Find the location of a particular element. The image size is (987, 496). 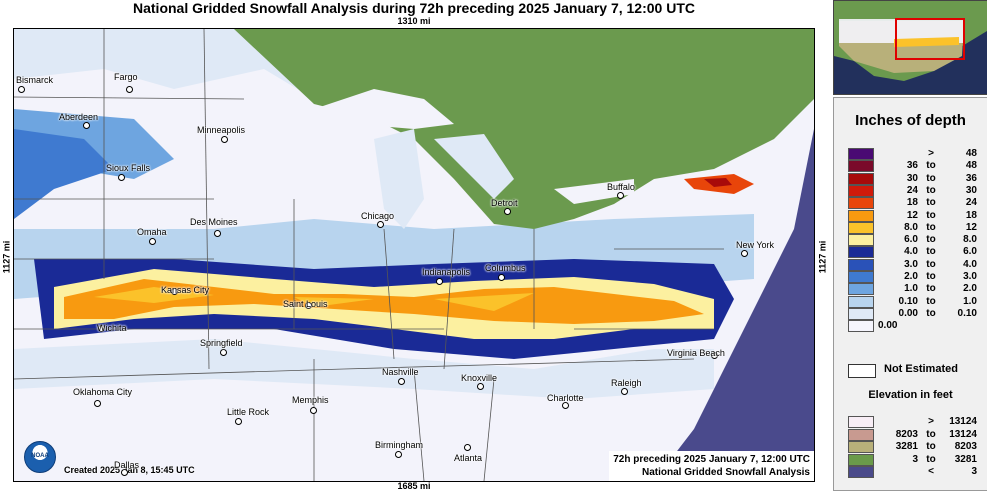

elevation-from: 3 is located at coordinates (915, 459).